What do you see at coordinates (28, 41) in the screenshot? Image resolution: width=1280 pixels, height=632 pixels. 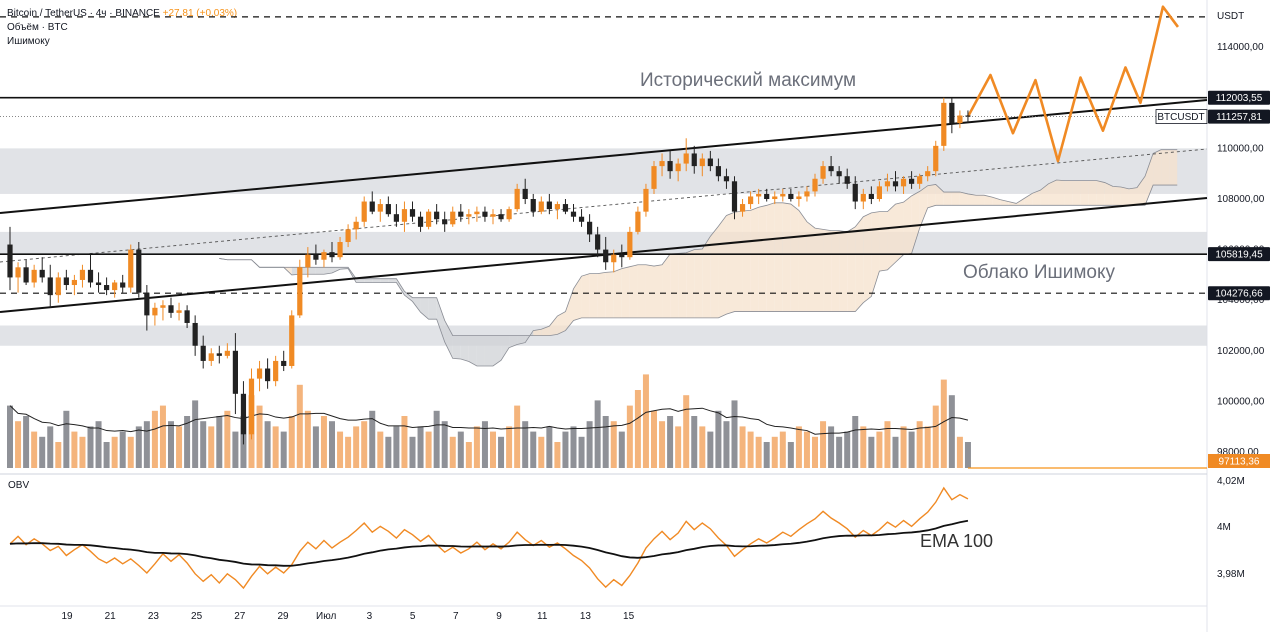 I see `ichimoku-indicator-label: Ишимоку` at bounding box center [28, 41].